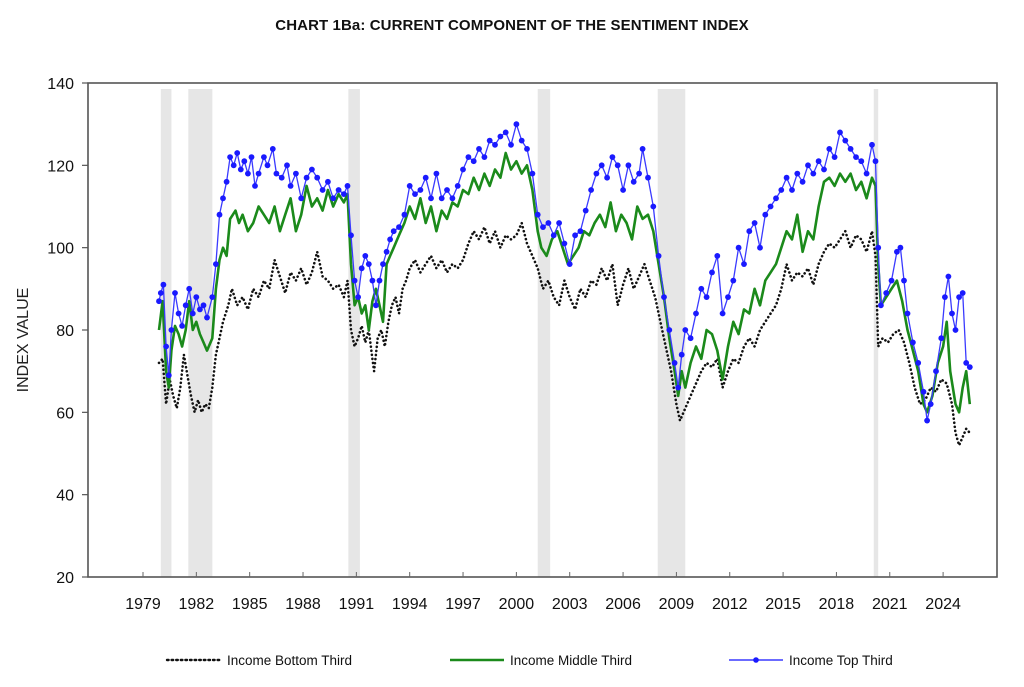 This screenshot has width=1024, height=687. I want to click on x-tick-label: 2012, so click(730, 604).